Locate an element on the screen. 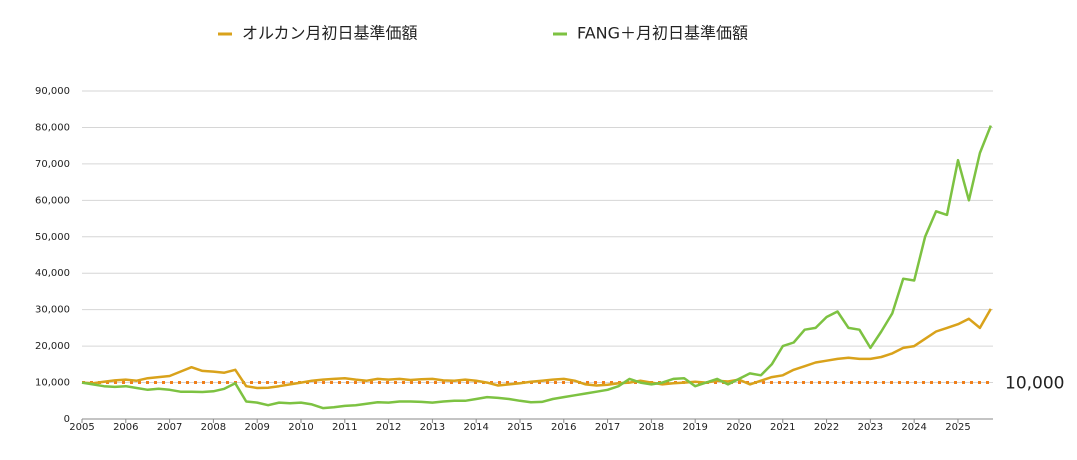 This screenshot has height=460, width=1077. x-tick-label: 2017 is located at coordinates (607, 427).